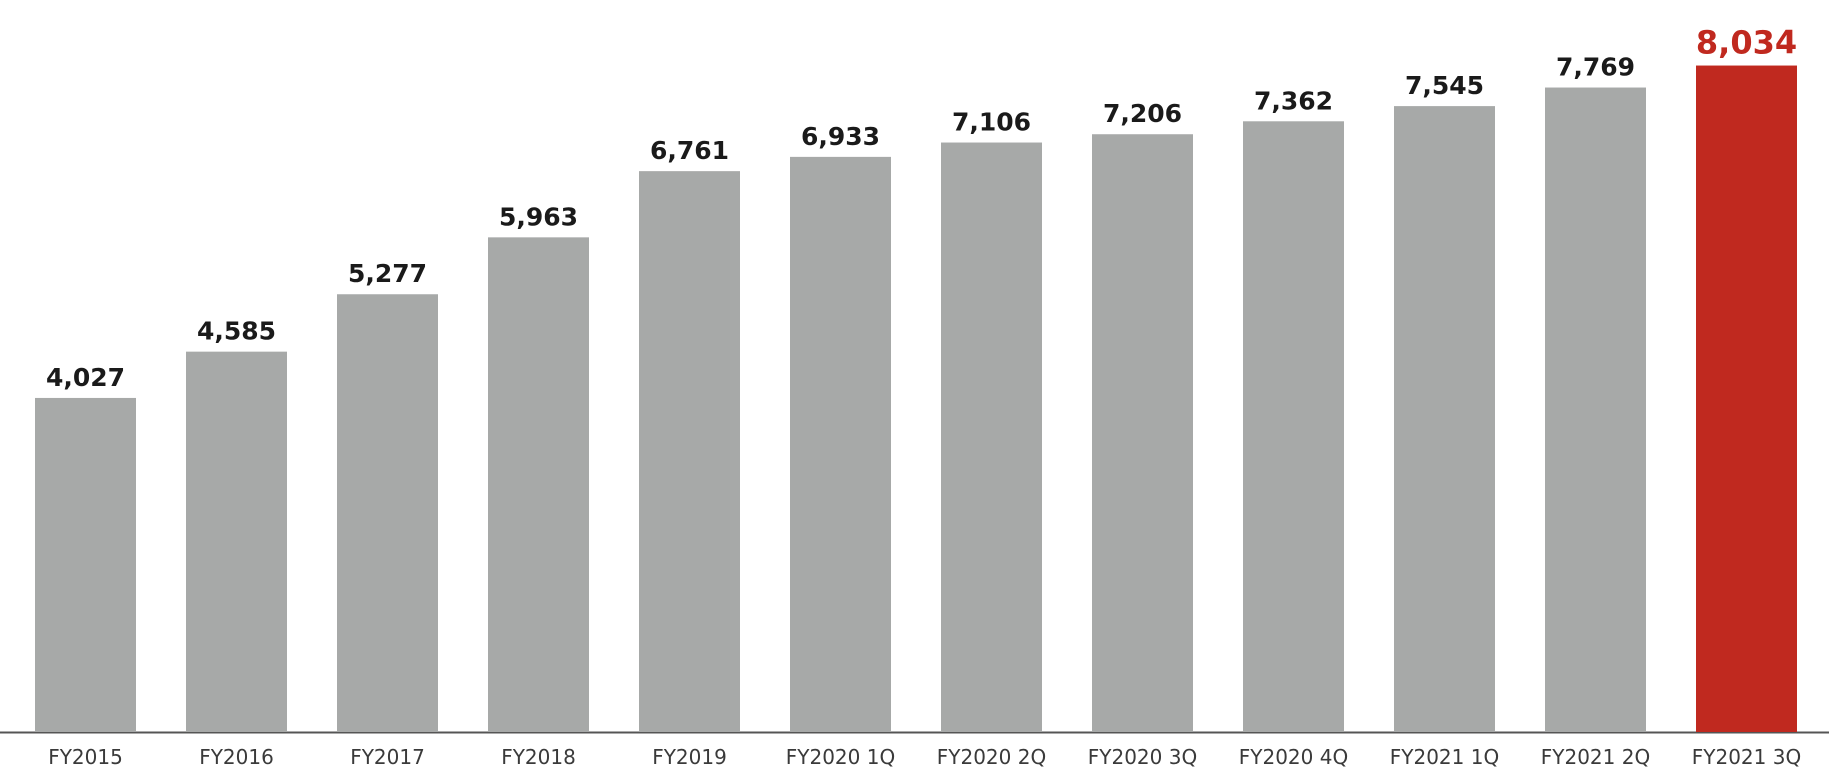  What do you see at coordinates (689, 150) in the screenshot?
I see `value-label: 6,761` at bounding box center [689, 150].